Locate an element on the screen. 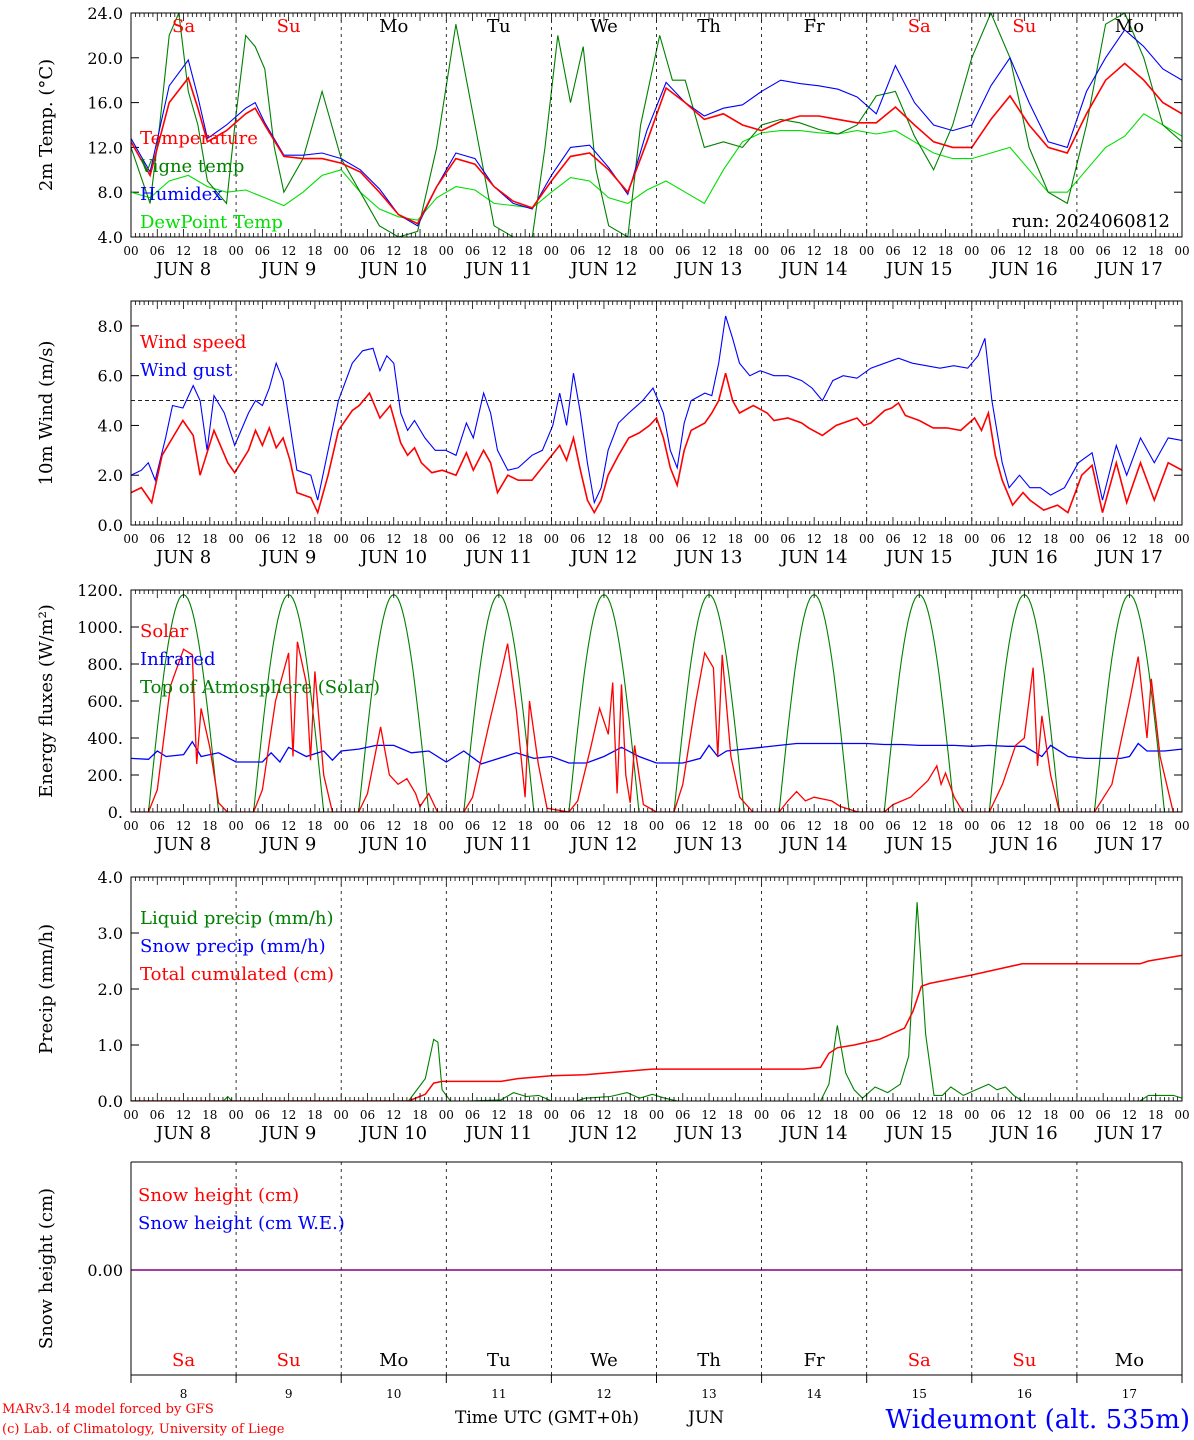 This screenshot has width=1194, height=1440. day-name: We is located at coordinates (604, 1360).